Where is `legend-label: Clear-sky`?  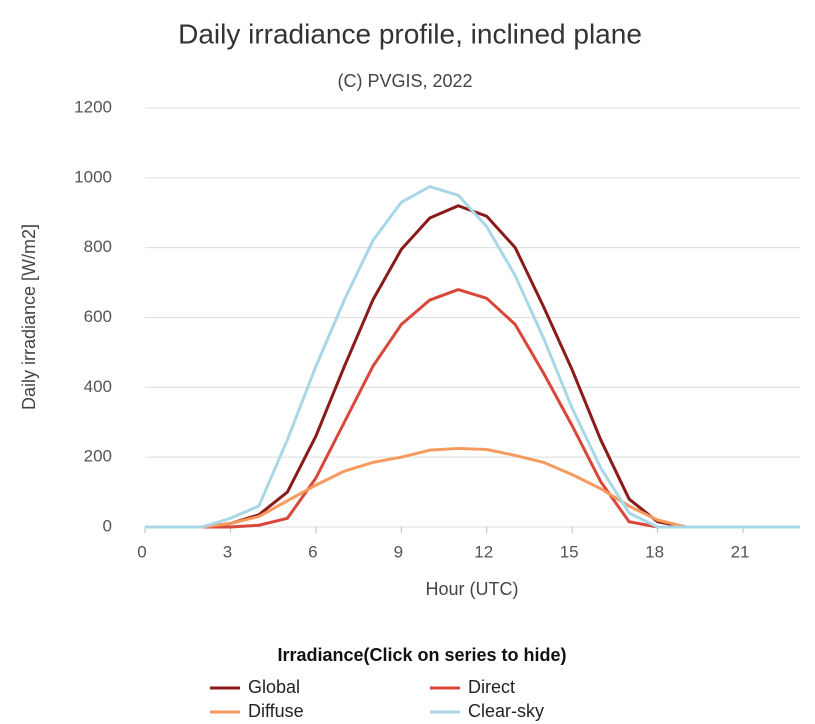
legend-label: Clear-sky is located at coordinates (506, 711).